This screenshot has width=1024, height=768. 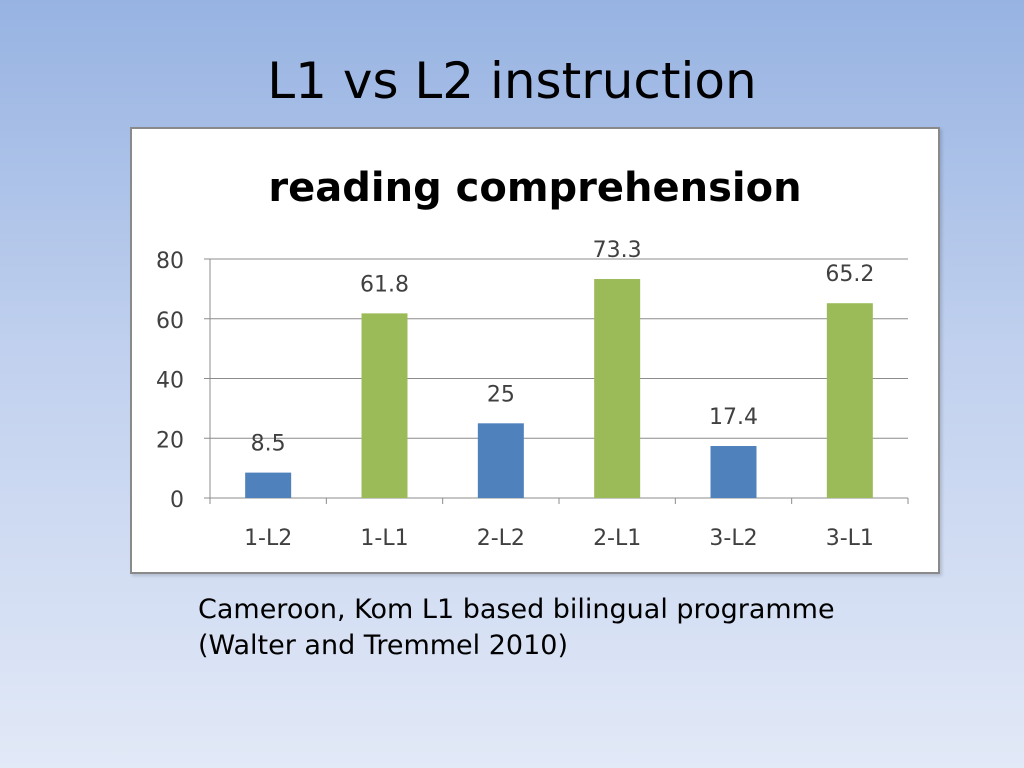 What do you see at coordinates (733, 472) in the screenshot?
I see `bar-3-L2` at bounding box center [733, 472].